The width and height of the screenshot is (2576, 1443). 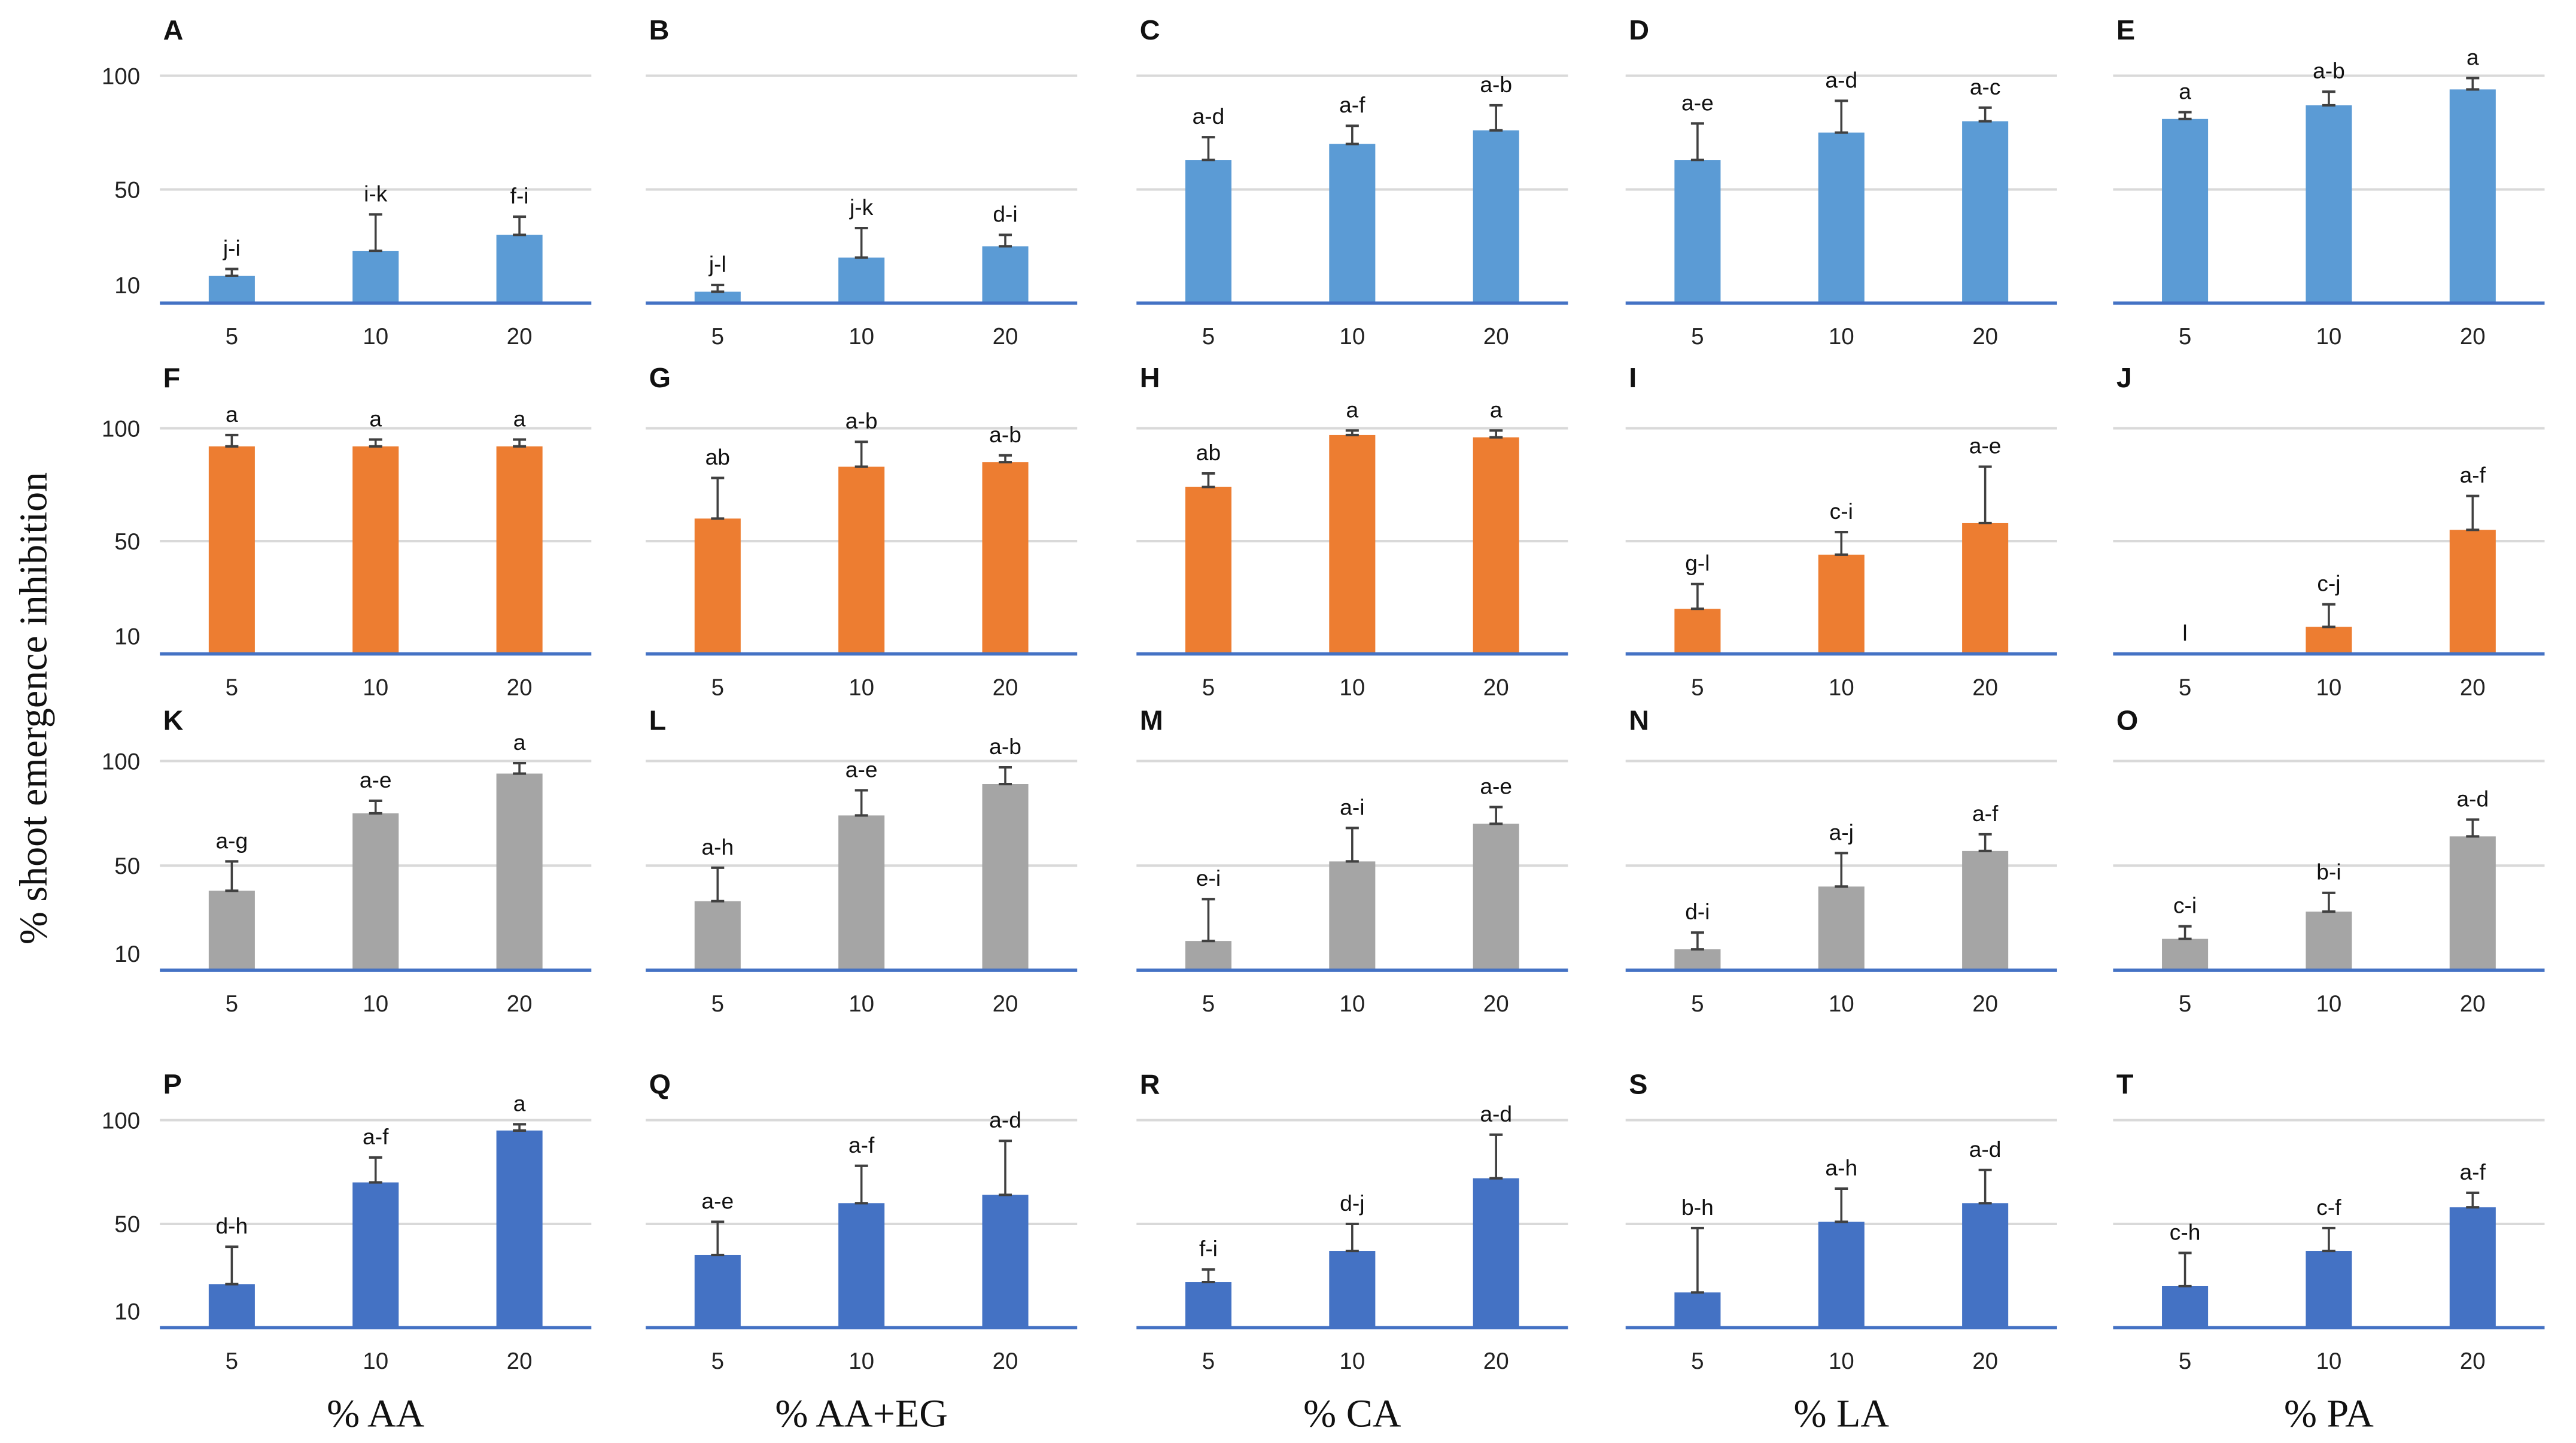 I want to click on y-tick-label: 50, so click(x=127, y=542).